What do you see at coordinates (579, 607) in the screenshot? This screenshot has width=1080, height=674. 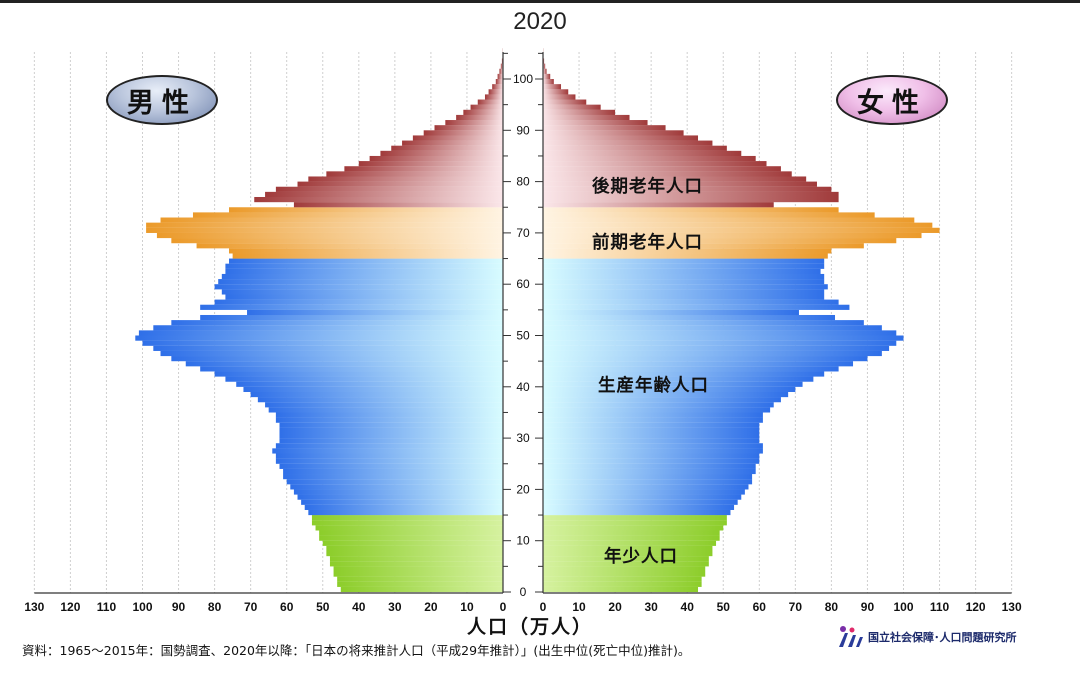 I see `x-tick-label: 10` at bounding box center [579, 607].